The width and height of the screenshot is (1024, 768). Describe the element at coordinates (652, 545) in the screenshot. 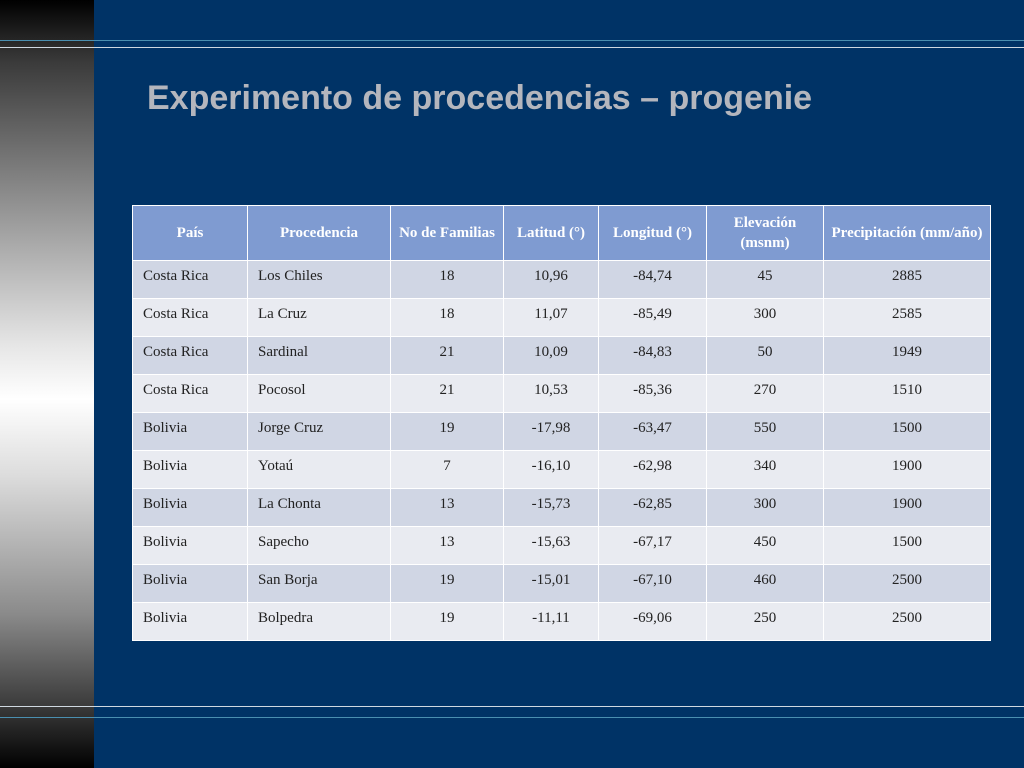

I see `cell-longitud: -67,17` at that location.